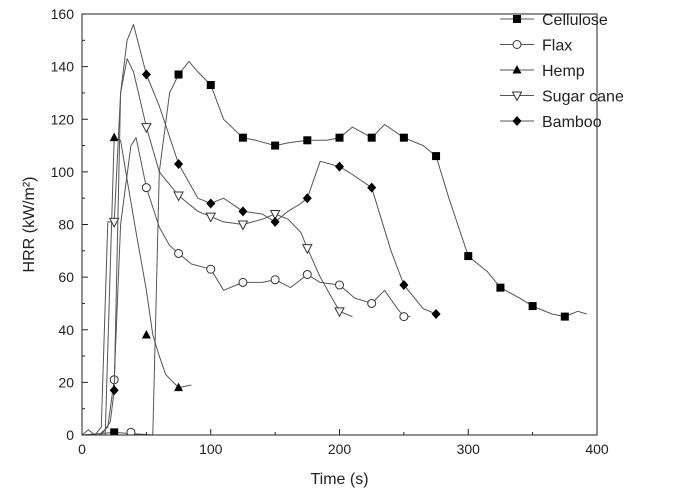 The height and width of the screenshot is (496, 675). I want to click on legend-label: Hemp, so click(563, 71).